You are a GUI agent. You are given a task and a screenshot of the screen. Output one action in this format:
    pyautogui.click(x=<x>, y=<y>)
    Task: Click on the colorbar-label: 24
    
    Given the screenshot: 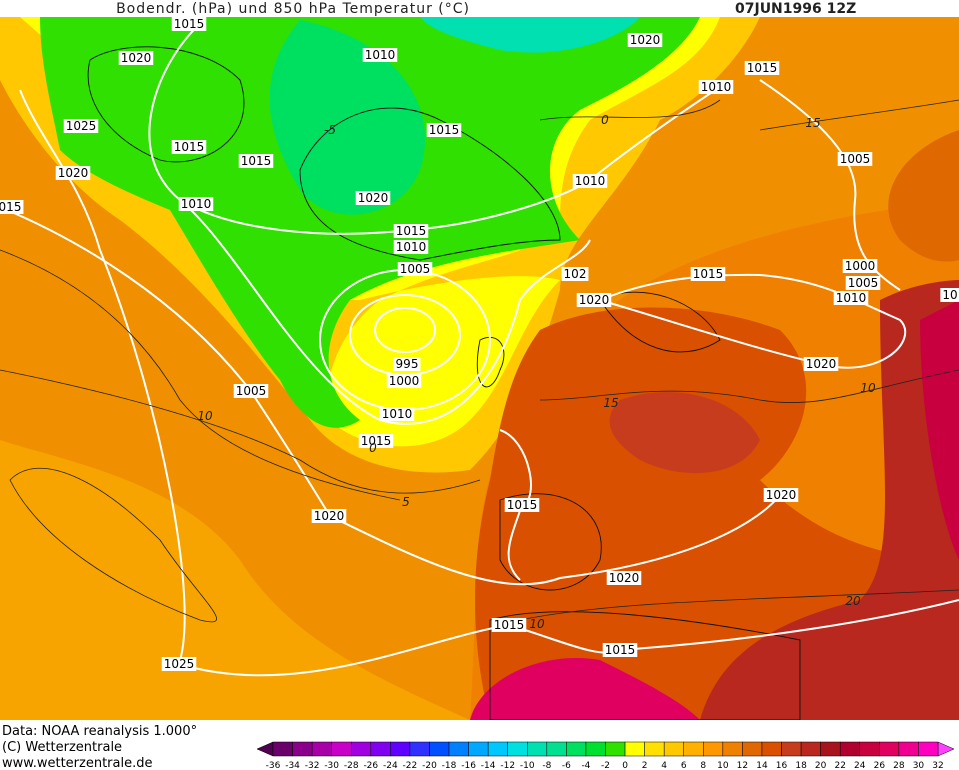 What is the action you would take?
    pyautogui.click(x=860, y=765)
    